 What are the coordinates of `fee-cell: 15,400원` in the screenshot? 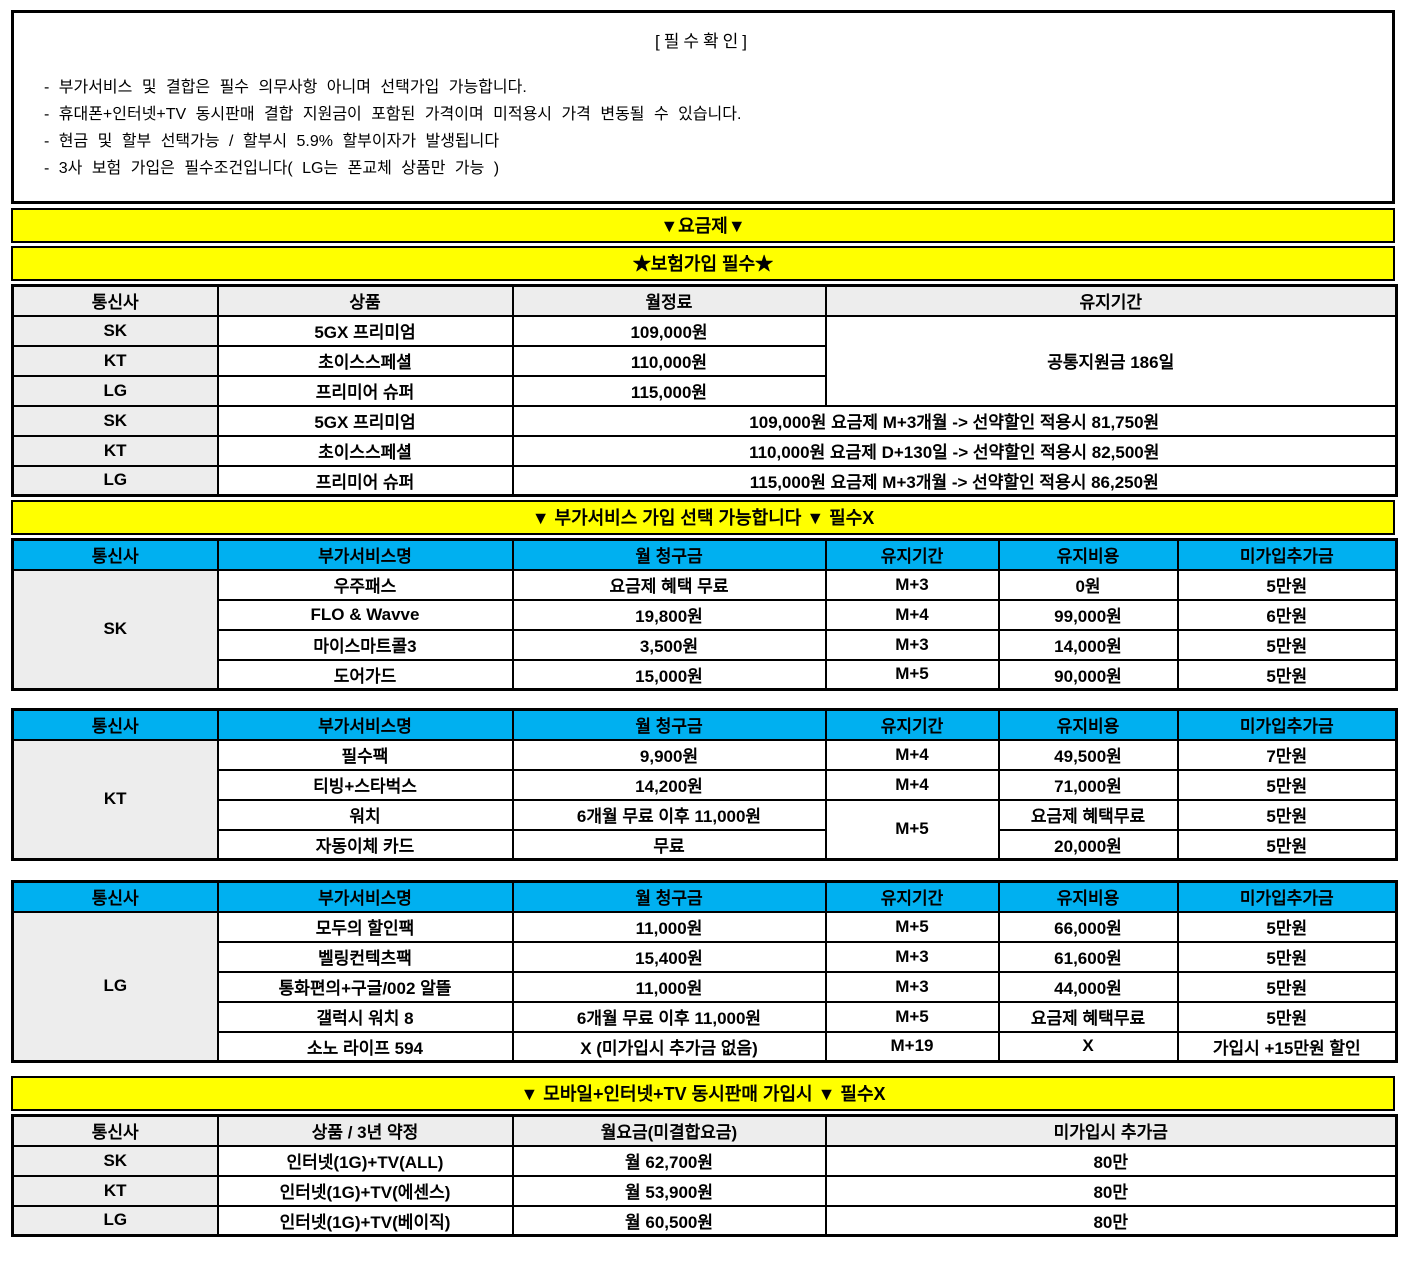 It's located at (669, 956).